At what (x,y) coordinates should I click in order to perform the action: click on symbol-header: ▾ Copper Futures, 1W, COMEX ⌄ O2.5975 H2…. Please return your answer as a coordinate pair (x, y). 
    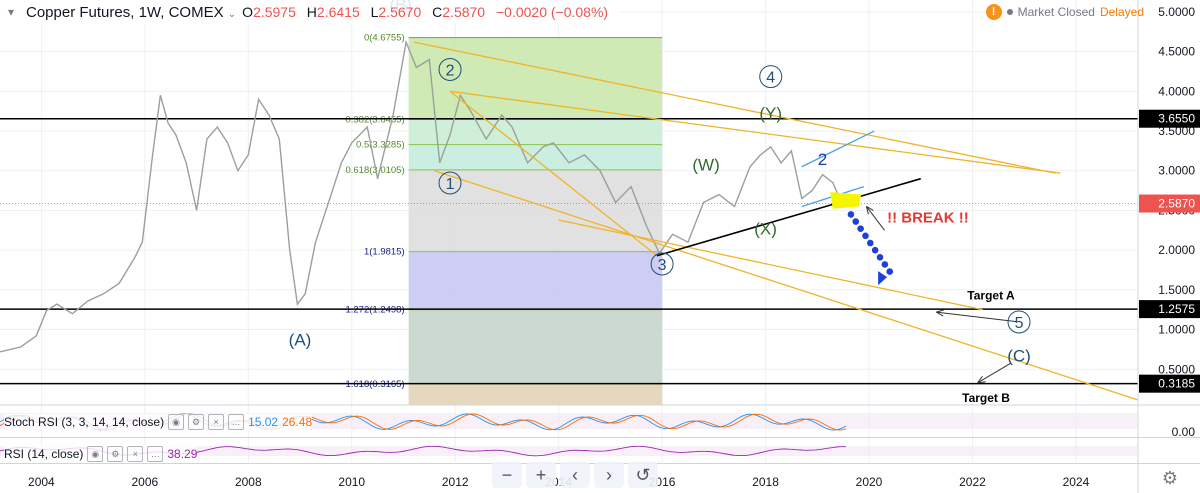
    Looking at the image, I should click on (311, 12).